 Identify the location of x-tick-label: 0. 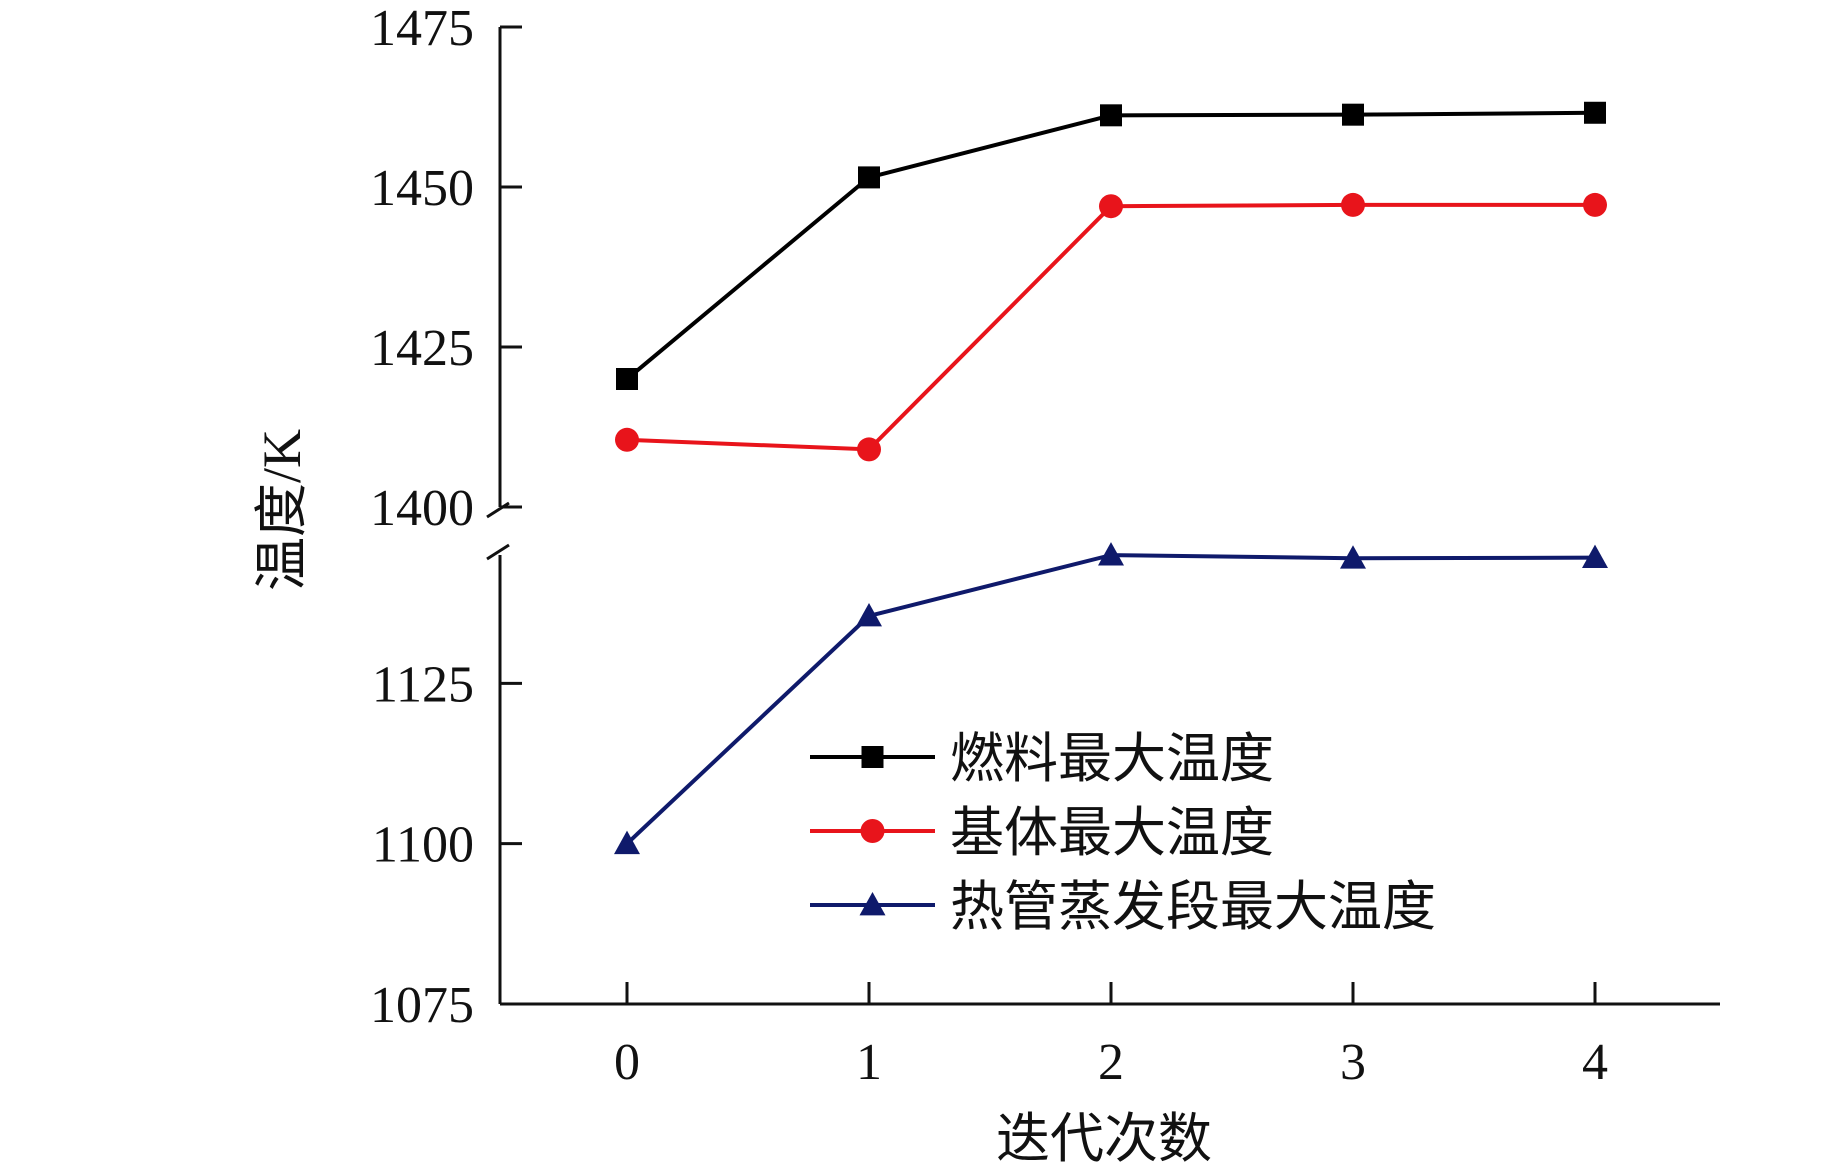
(627, 1062).